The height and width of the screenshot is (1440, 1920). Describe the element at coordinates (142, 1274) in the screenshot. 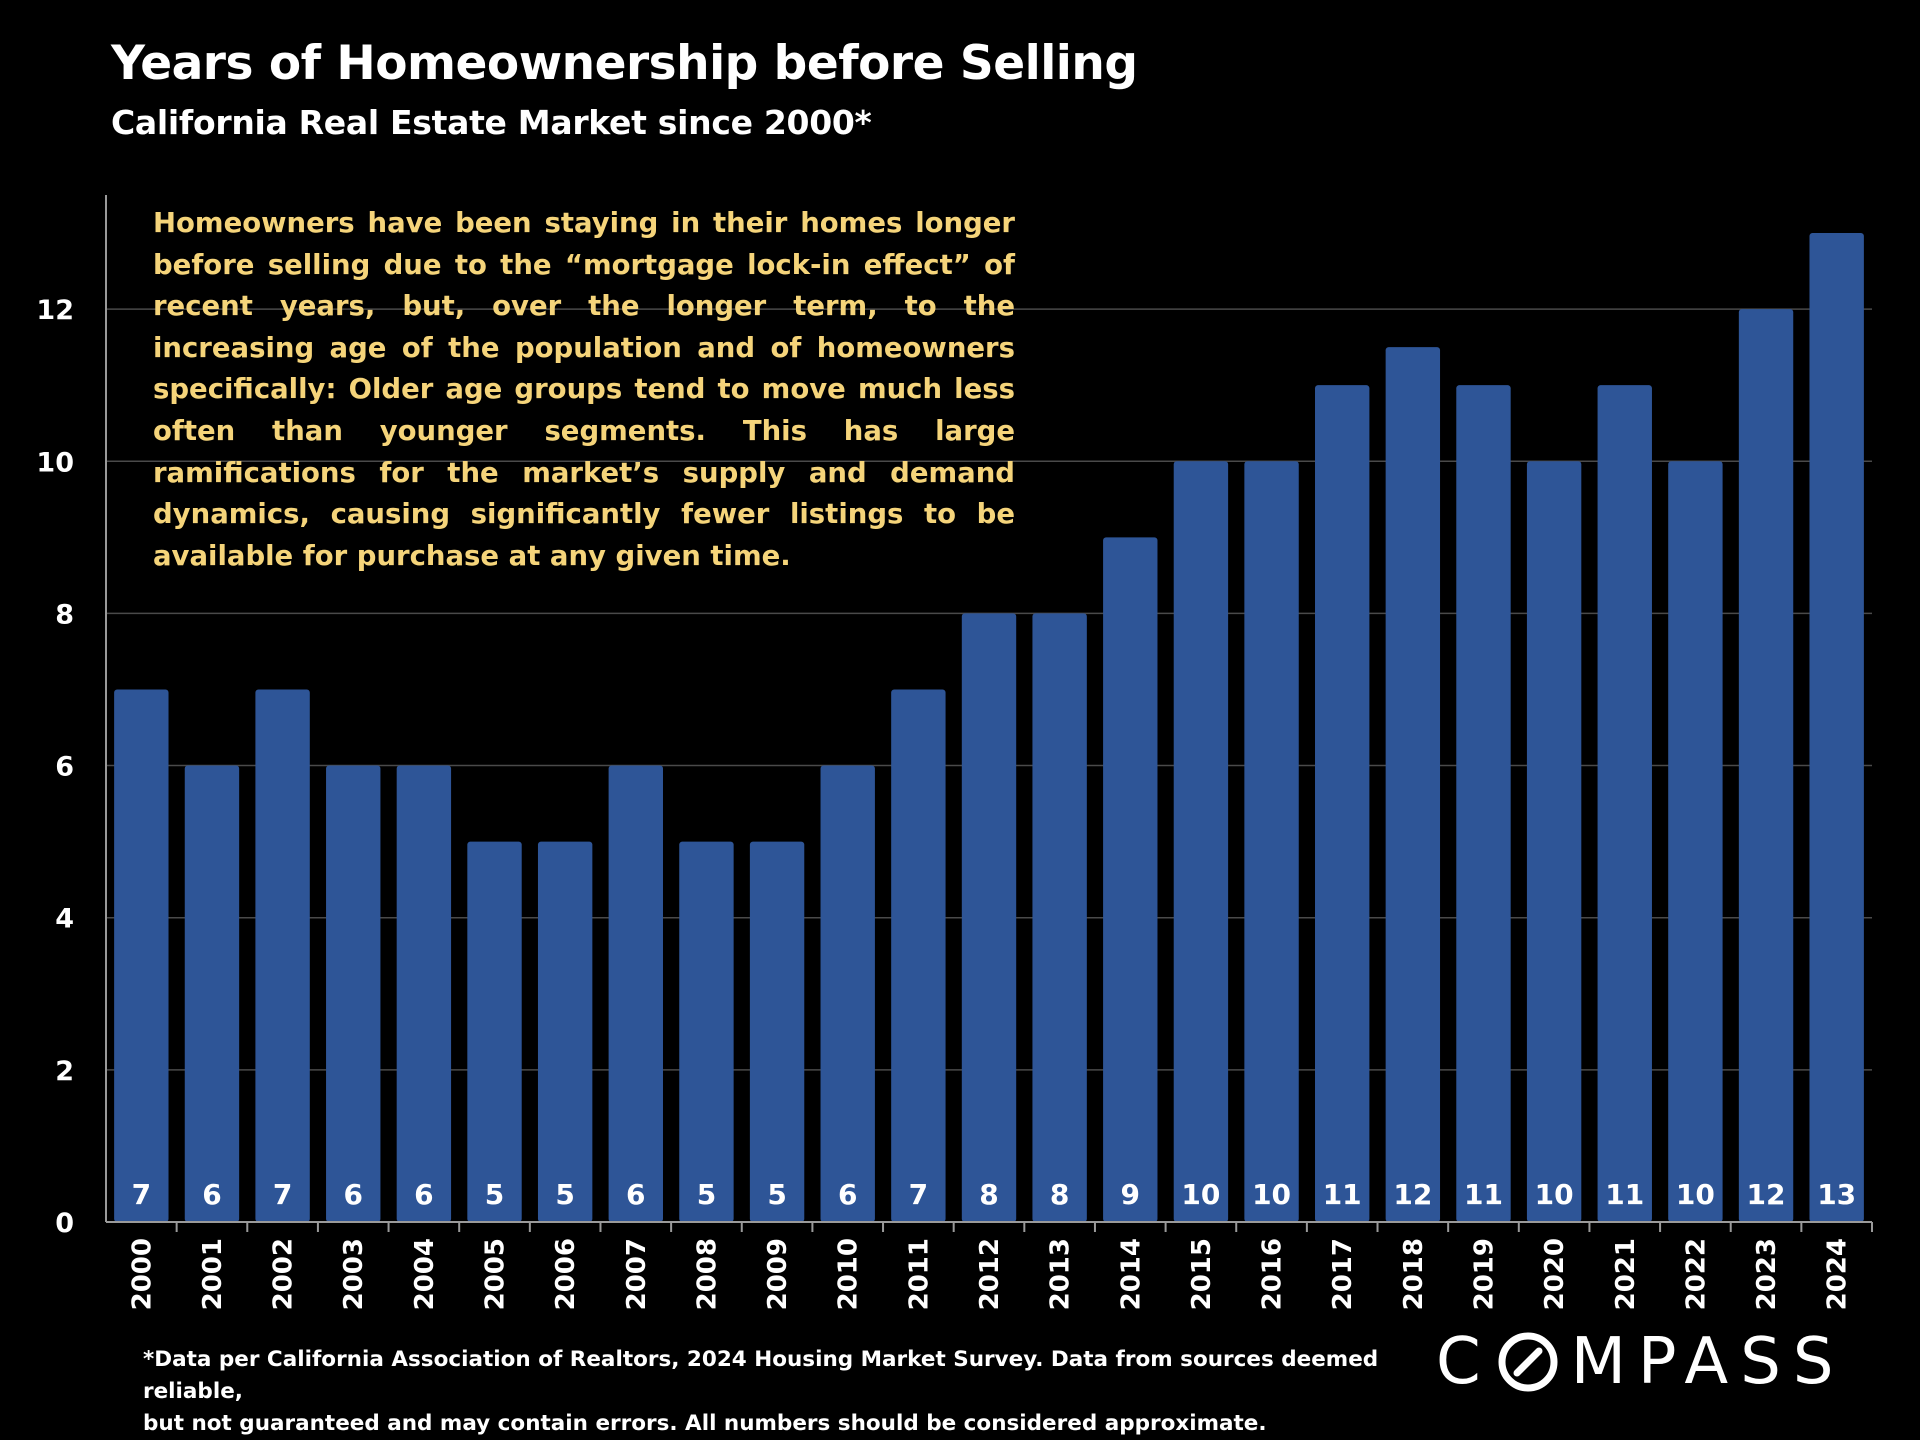

I see `x-tick-label: 2000` at that location.